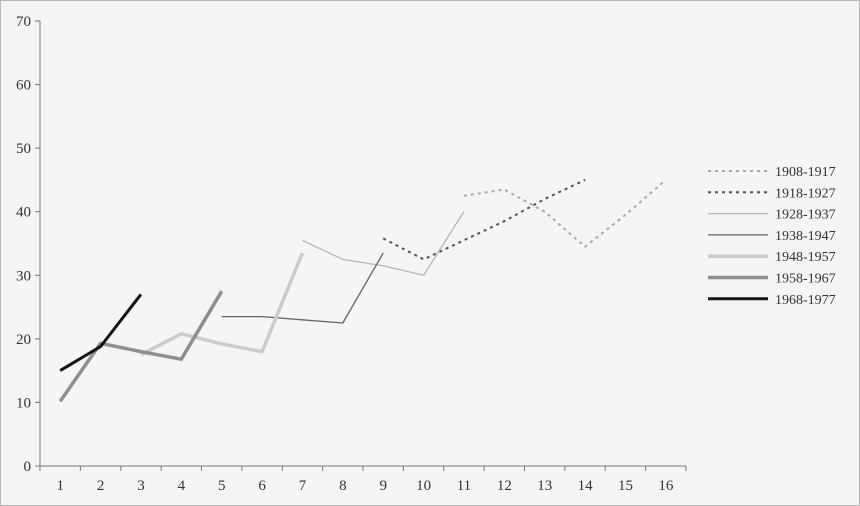  Describe the element at coordinates (141, 486) in the screenshot. I see `x-tick-label: 3` at that location.